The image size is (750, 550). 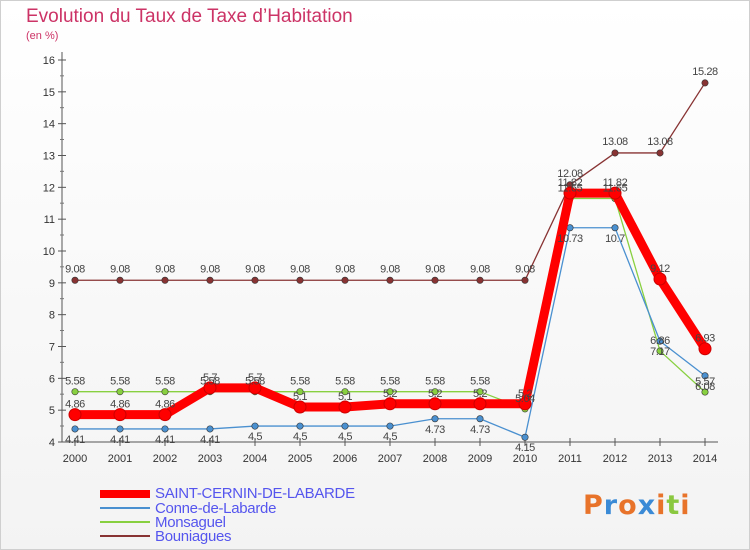 I want to click on data-label: 4.15, so click(x=525, y=448).